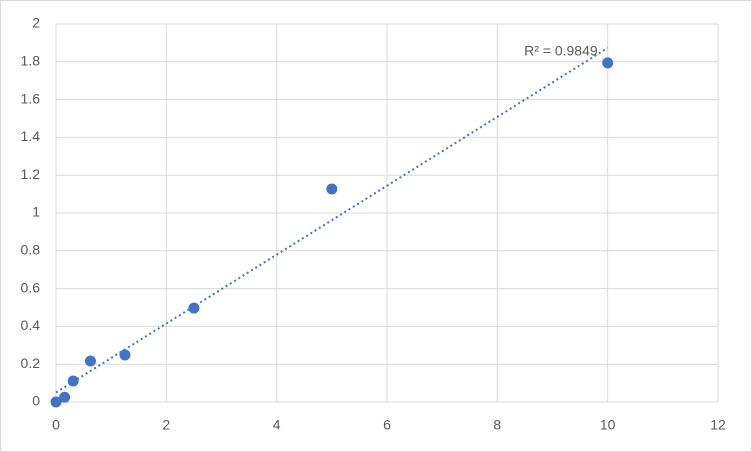 The height and width of the screenshot is (452, 752). I want to click on y-tick-label: 0, so click(36, 401).